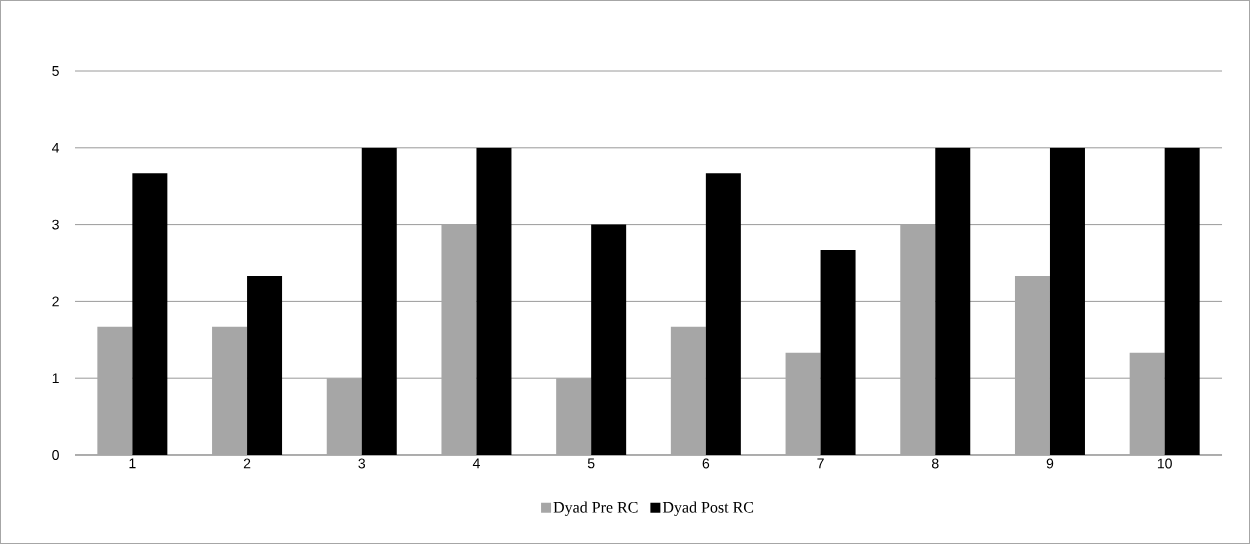 This screenshot has height=544, width=1250. Describe the element at coordinates (820, 463) in the screenshot. I see `x-tick-label: 7` at that location.